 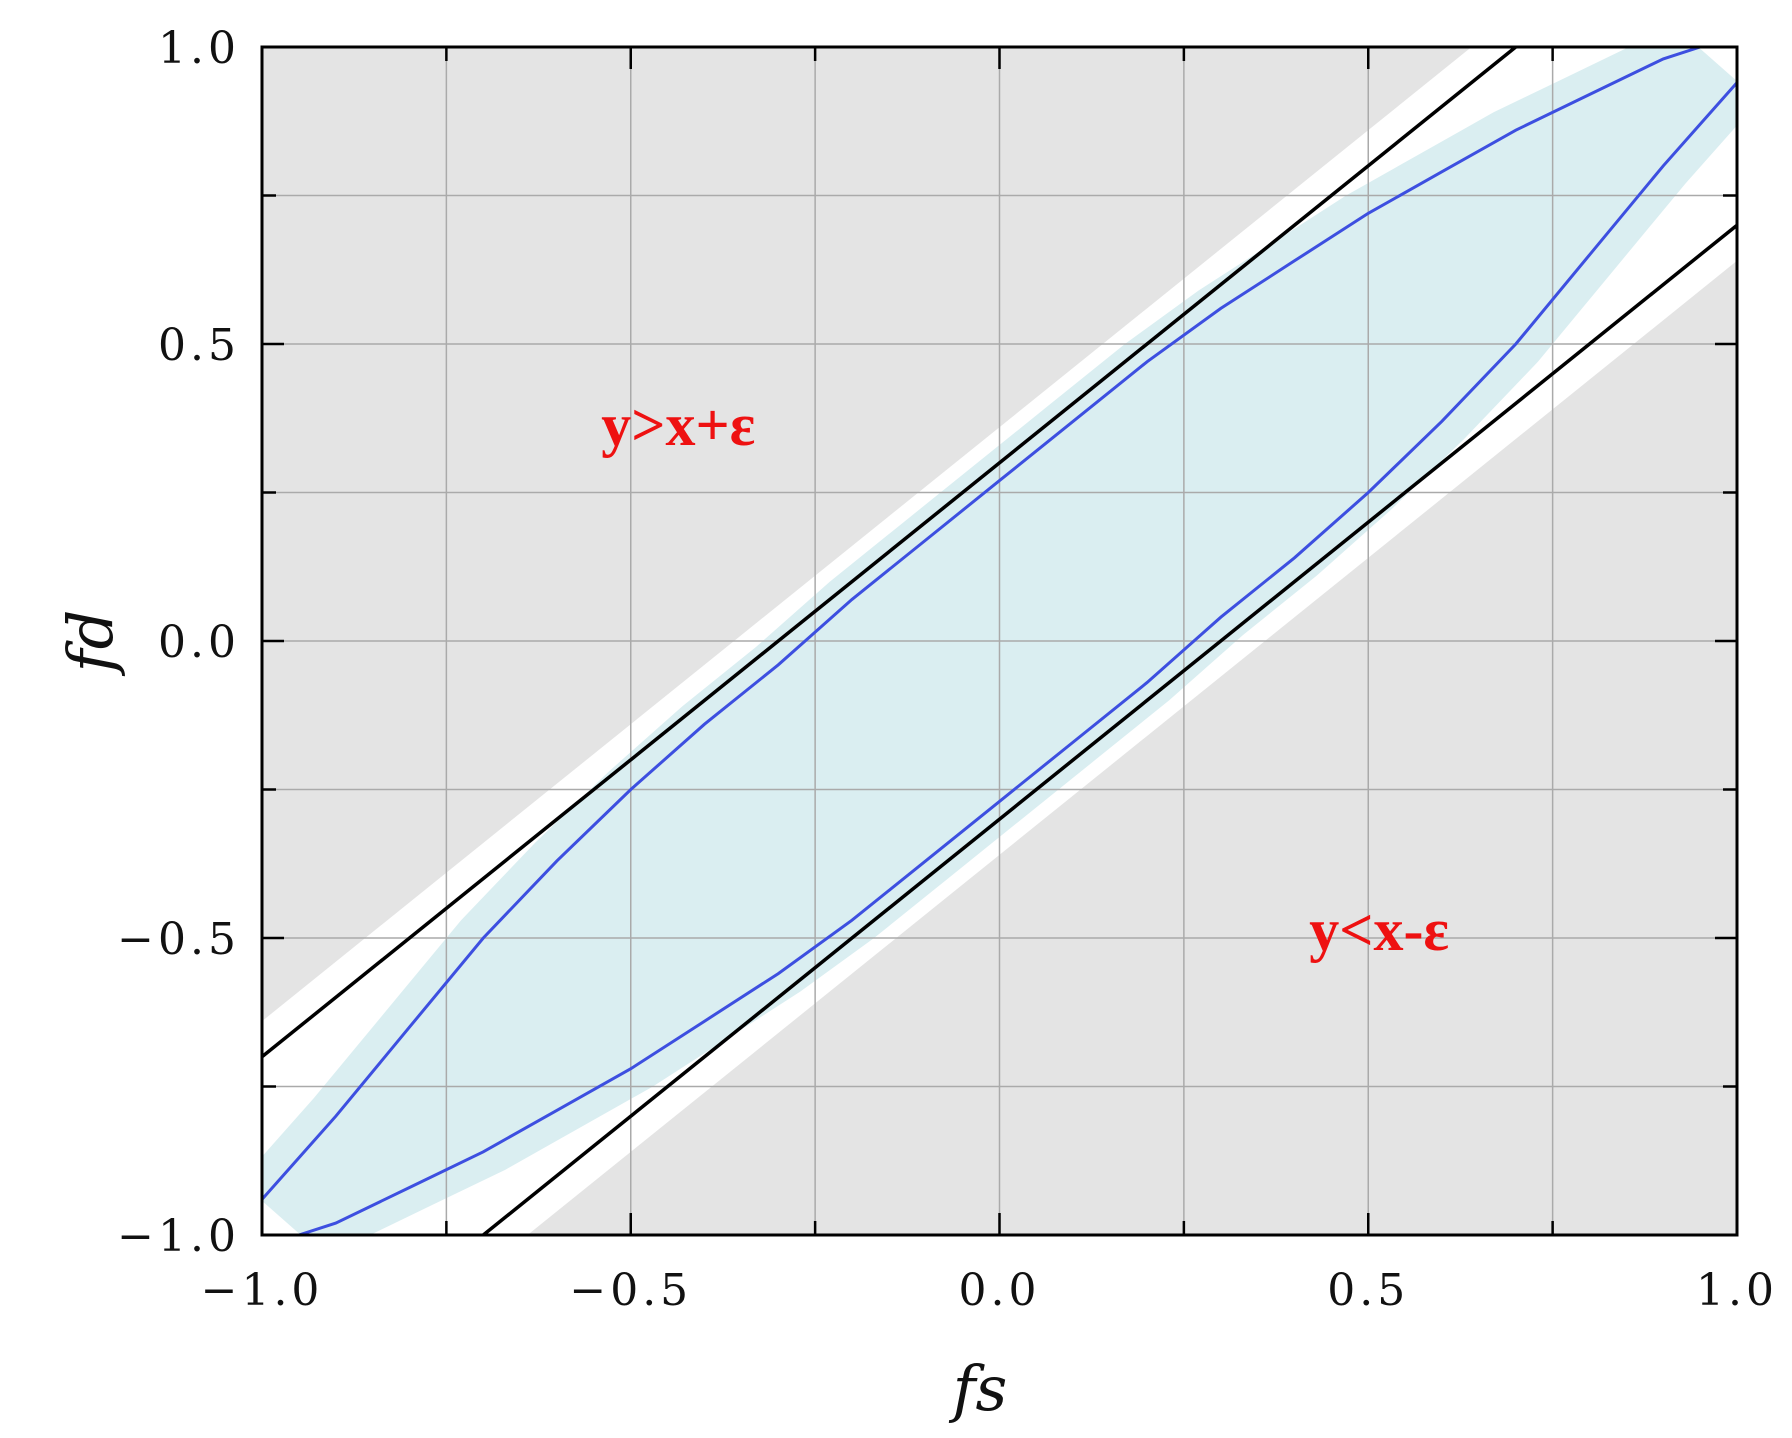 What do you see at coordinates (1368, 1290) in the screenshot?
I see `x-tick-label: 0.5` at bounding box center [1368, 1290].